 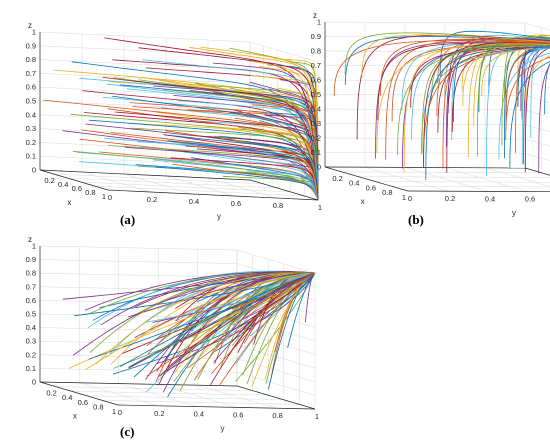 What do you see at coordinates (31, 341) in the screenshot?
I see `z-tick-label: 0.3` at bounding box center [31, 341].